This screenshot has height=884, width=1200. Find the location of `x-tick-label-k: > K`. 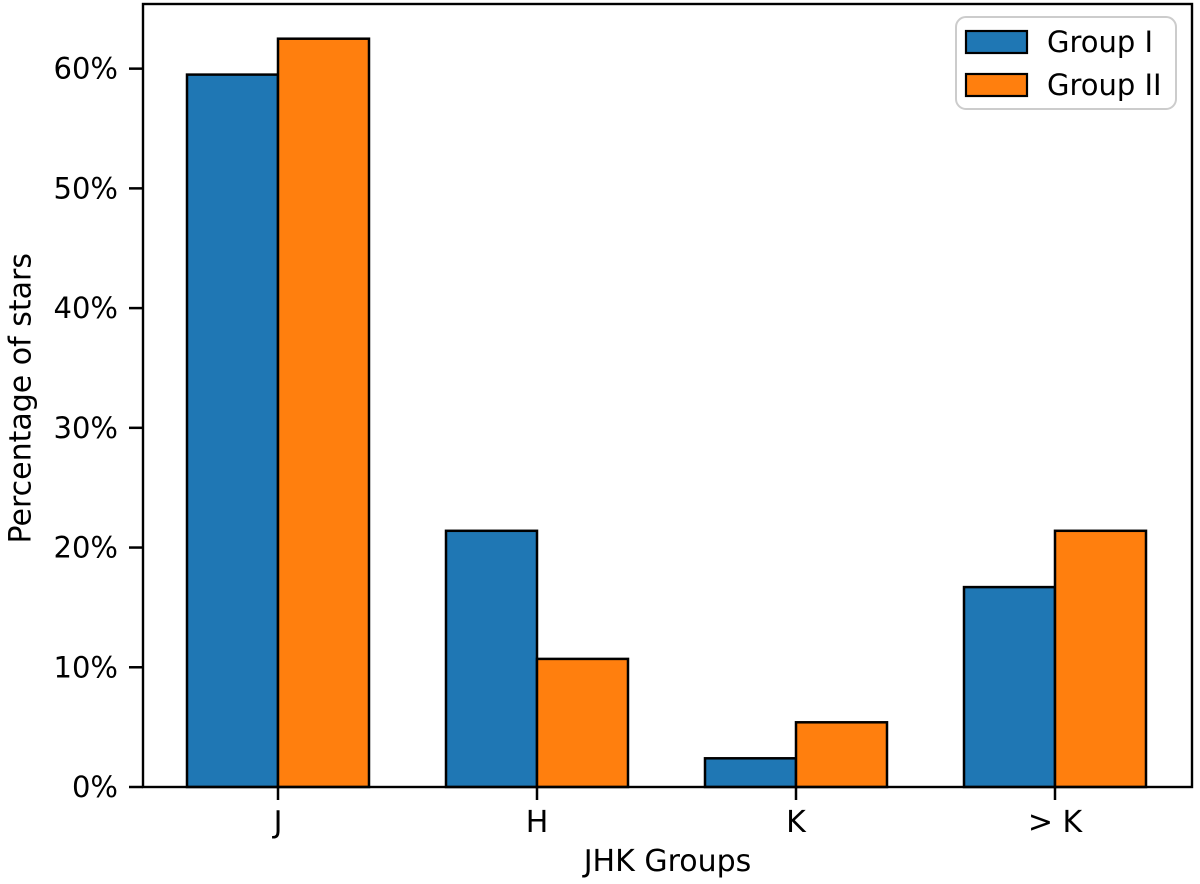

x-tick-label-k: > K is located at coordinates (1056, 822).